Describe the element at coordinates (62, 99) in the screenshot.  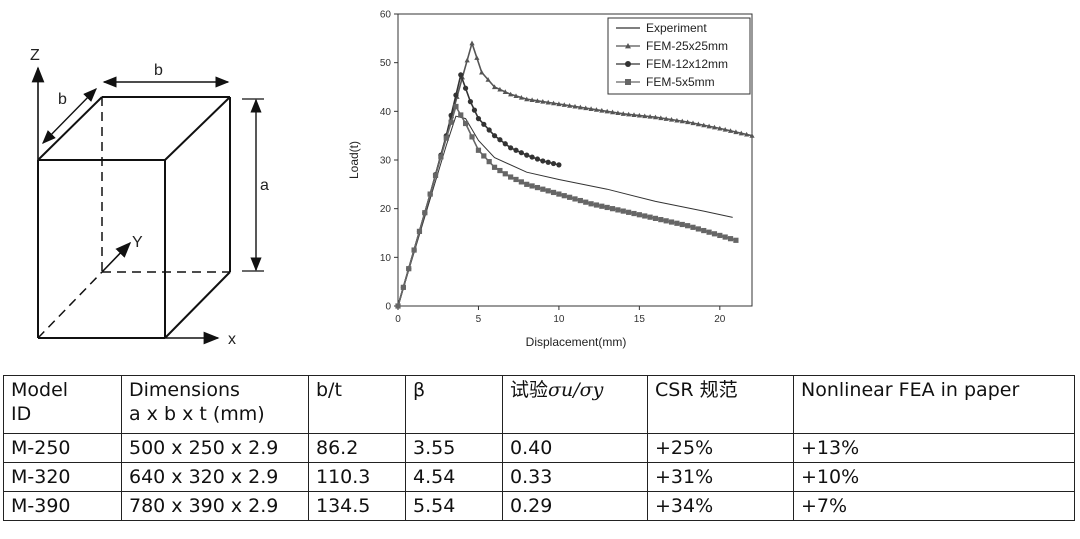
I see `label-b-side: b` at that location.